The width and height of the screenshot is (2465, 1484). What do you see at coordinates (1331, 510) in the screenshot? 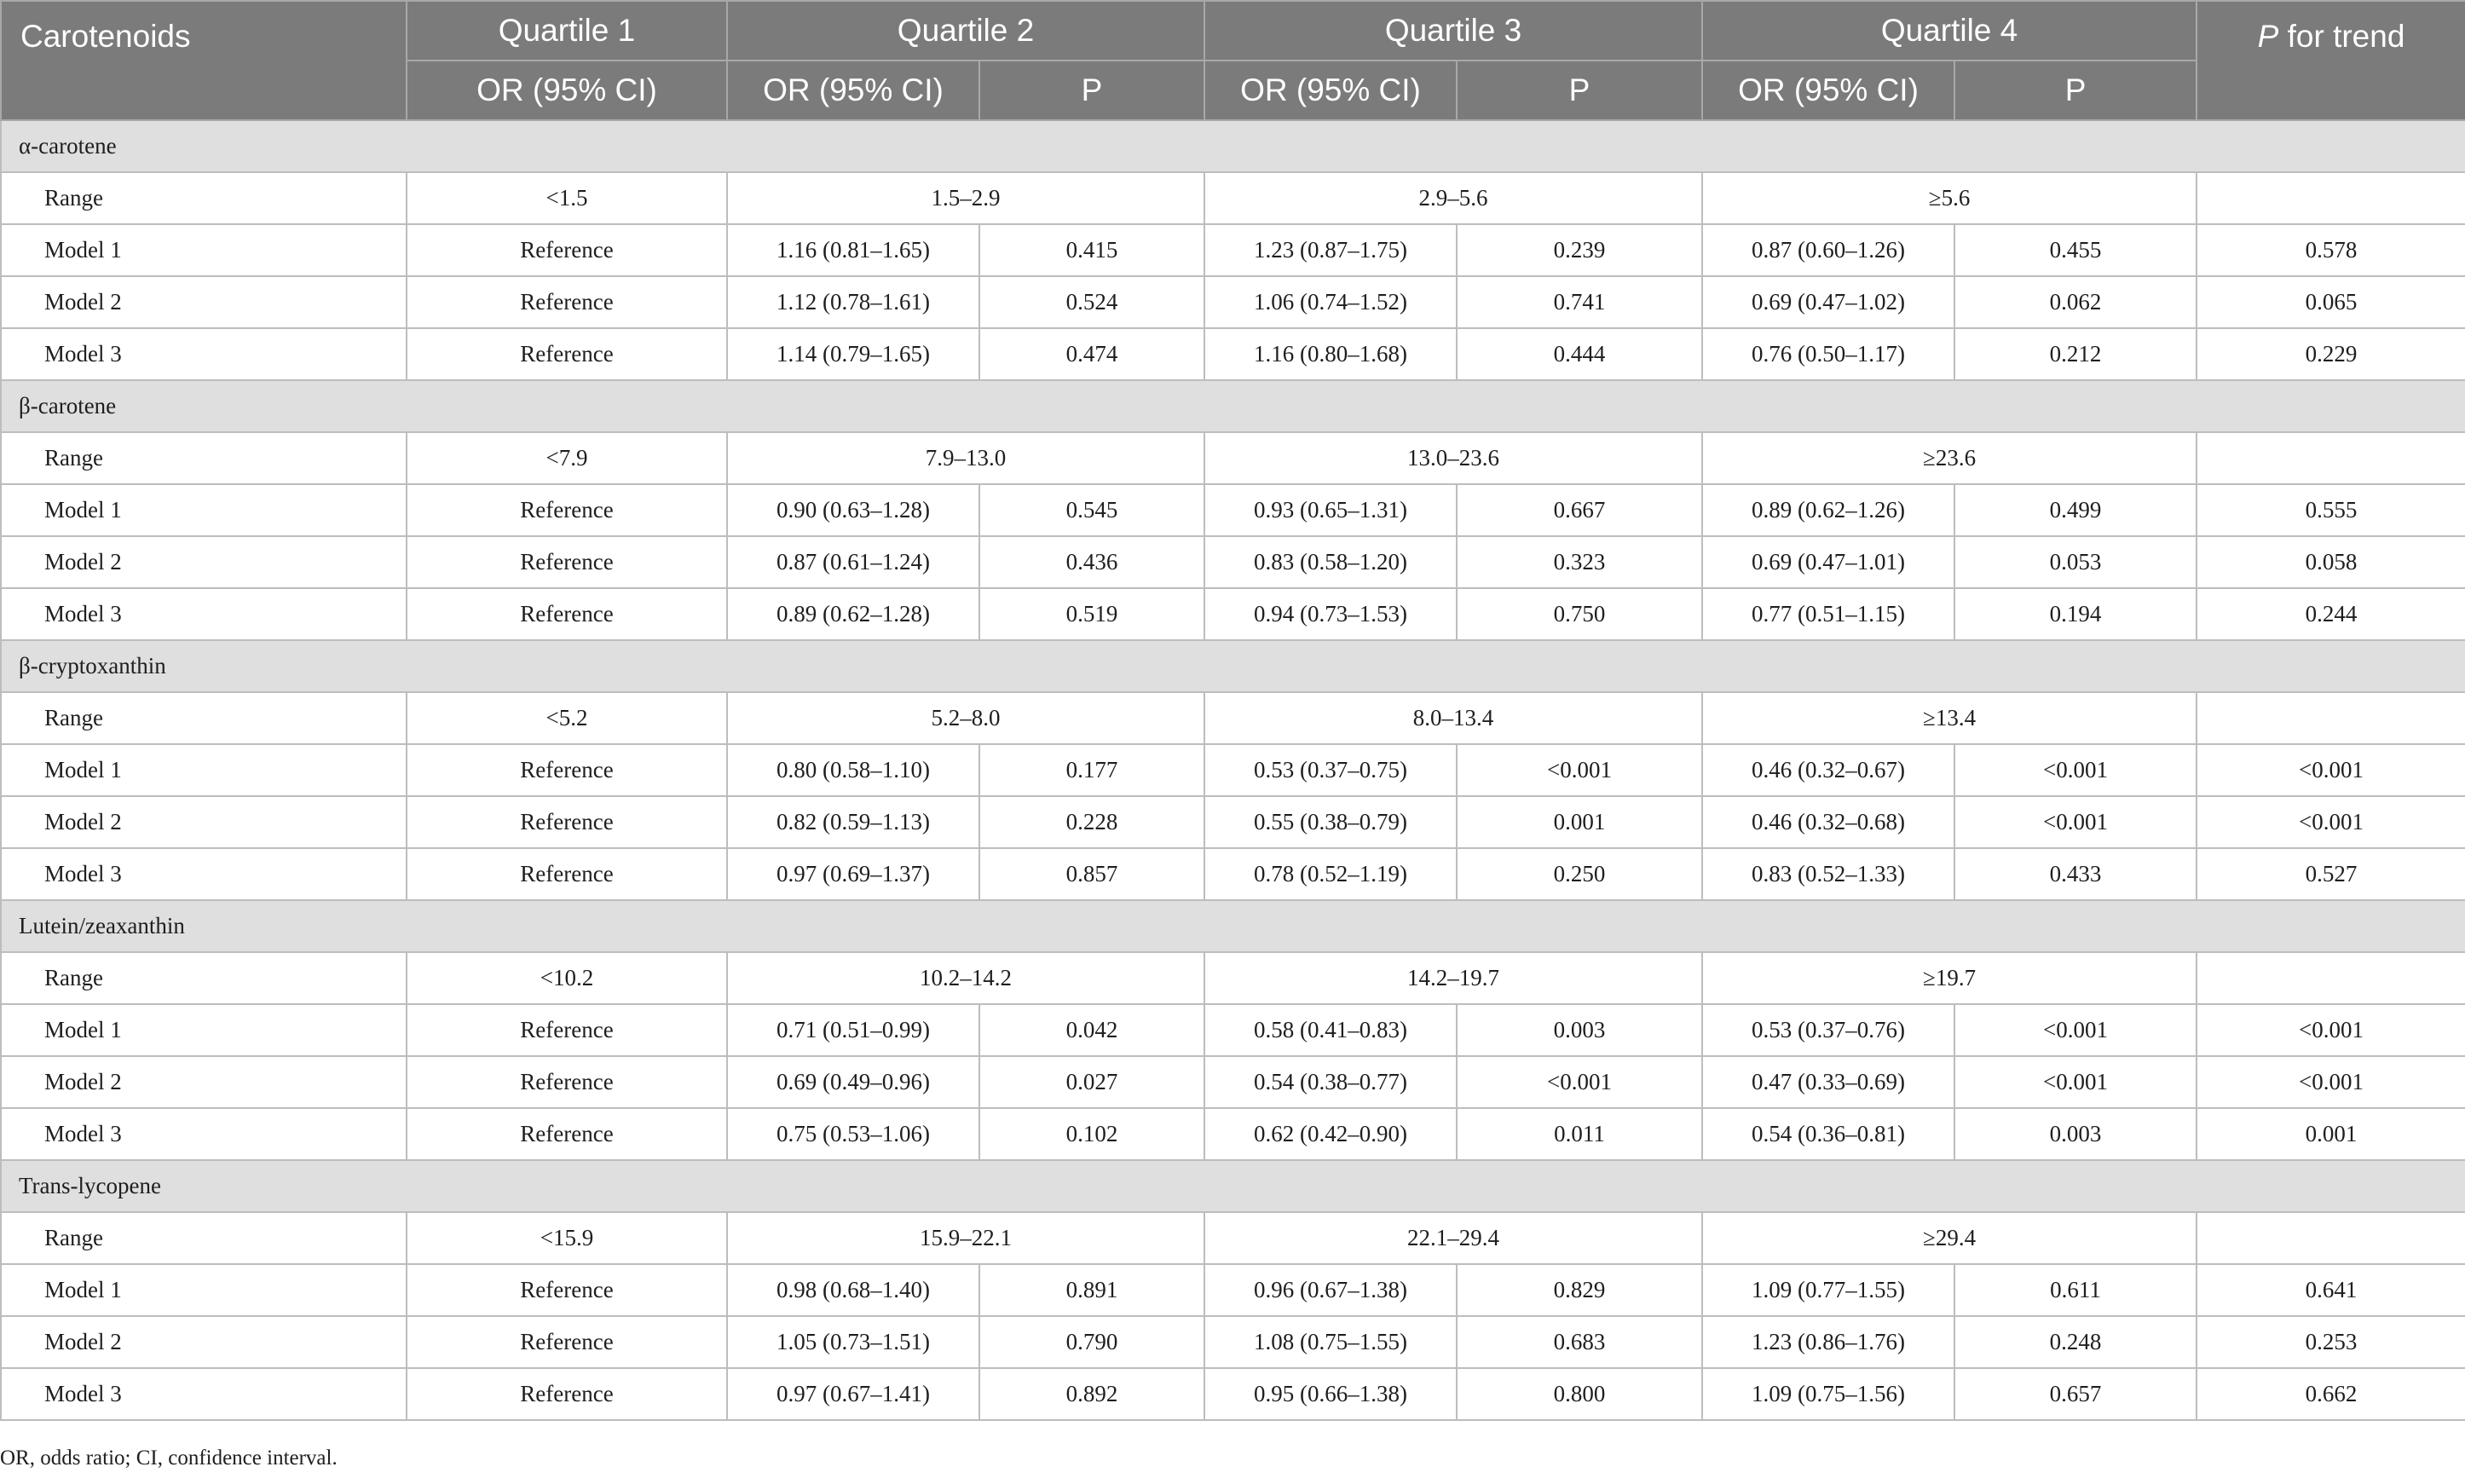
I see `q3-or: 0.93 (0.65–1.31)` at bounding box center [1331, 510].